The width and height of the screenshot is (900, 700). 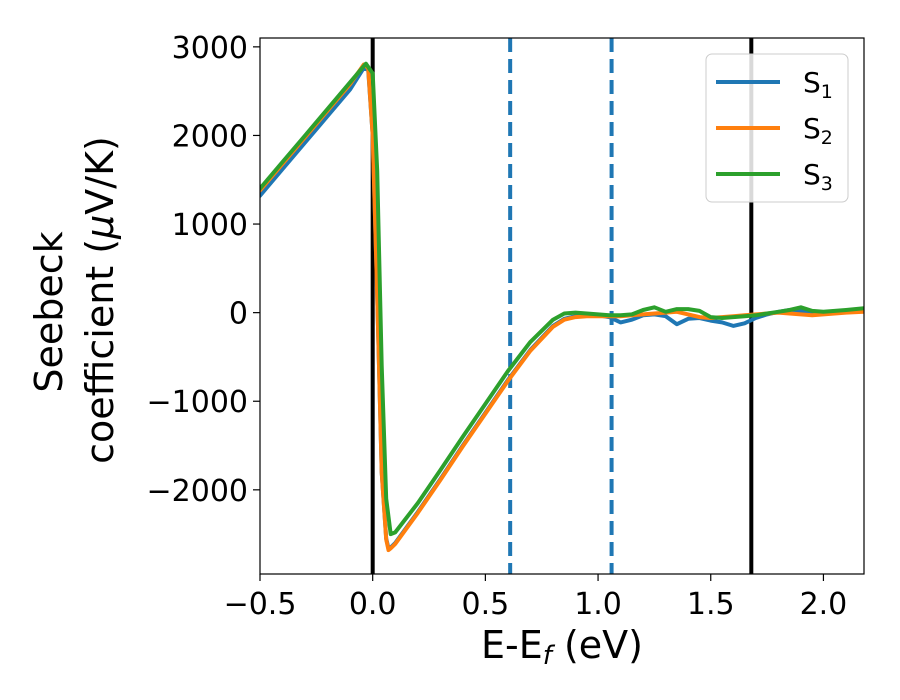 I want to click on y-tick-label: 2000, so click(x=210, y=136).